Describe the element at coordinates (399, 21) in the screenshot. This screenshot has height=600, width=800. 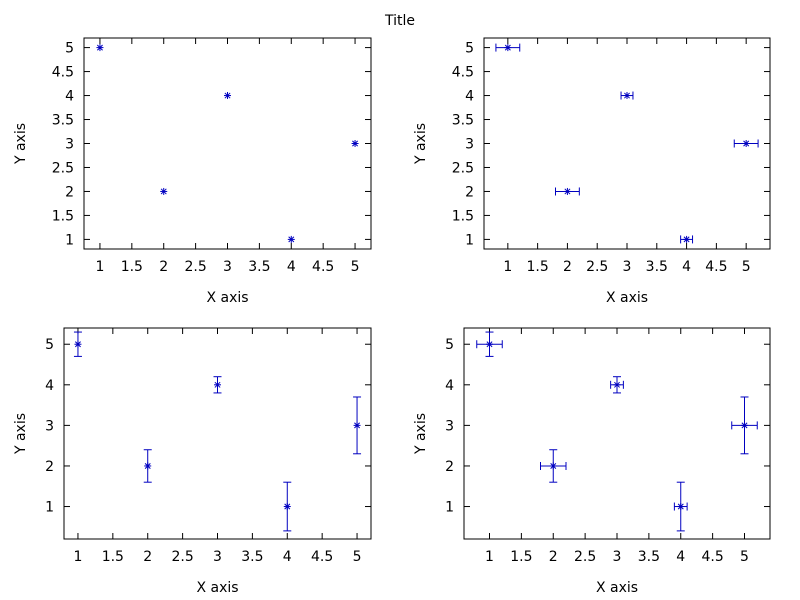
I see `figure-title: Title` at that location.